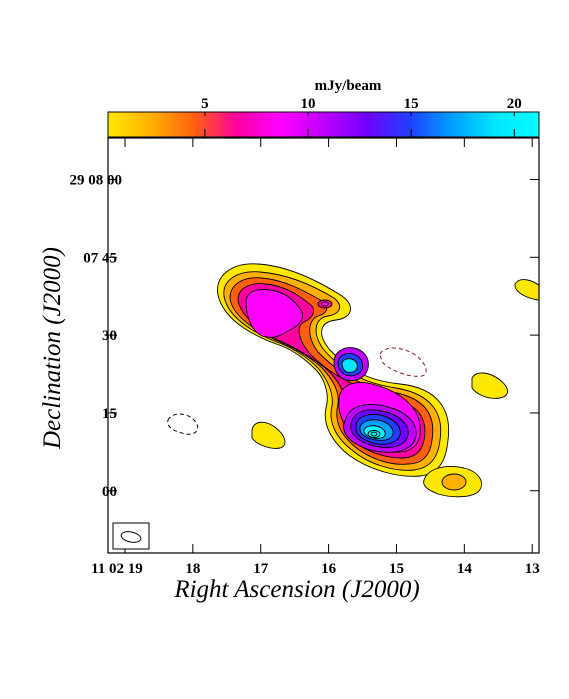  Describe the element at coordinates (297, 391) in the screenshot. I see `negative-contours` at that location.